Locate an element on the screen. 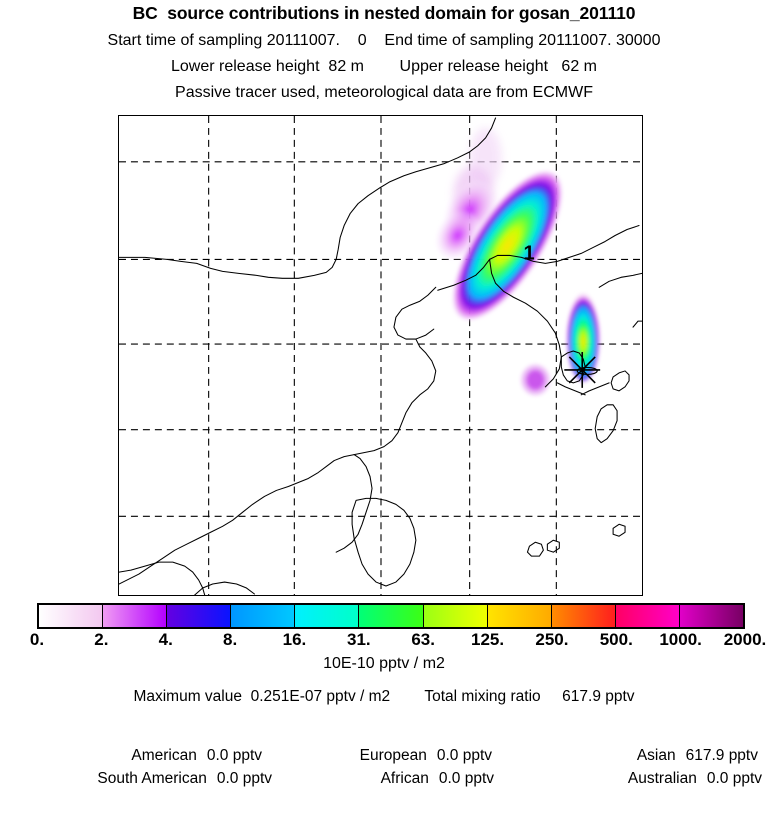 Image resolution: width=768 pixels, height=824 pixels. colorbar-tick-label: 1000. is located at coordinates (680, 639).